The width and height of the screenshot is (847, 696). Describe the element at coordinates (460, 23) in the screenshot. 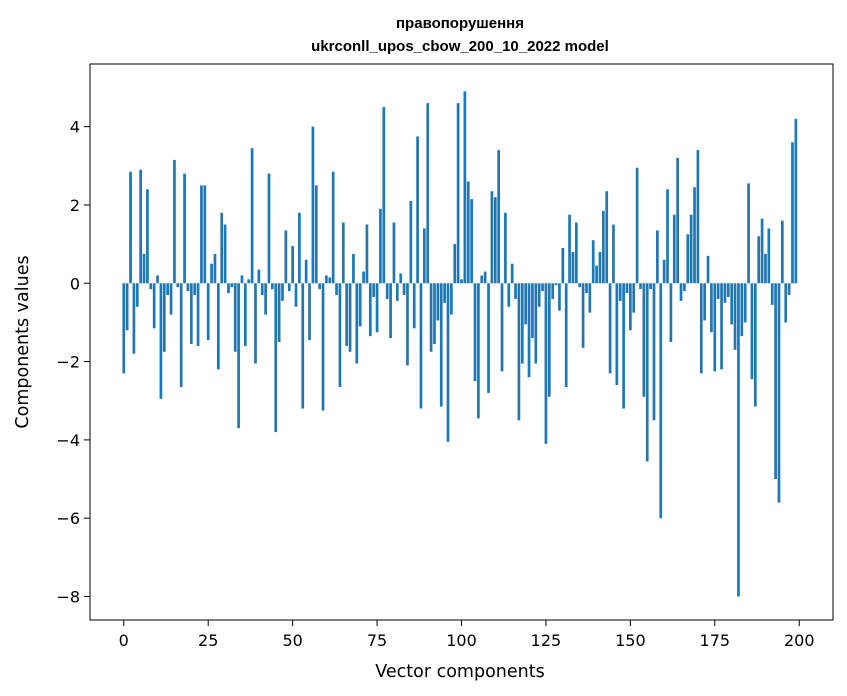

I see `chart-title-line1: правопорушення` at that location.